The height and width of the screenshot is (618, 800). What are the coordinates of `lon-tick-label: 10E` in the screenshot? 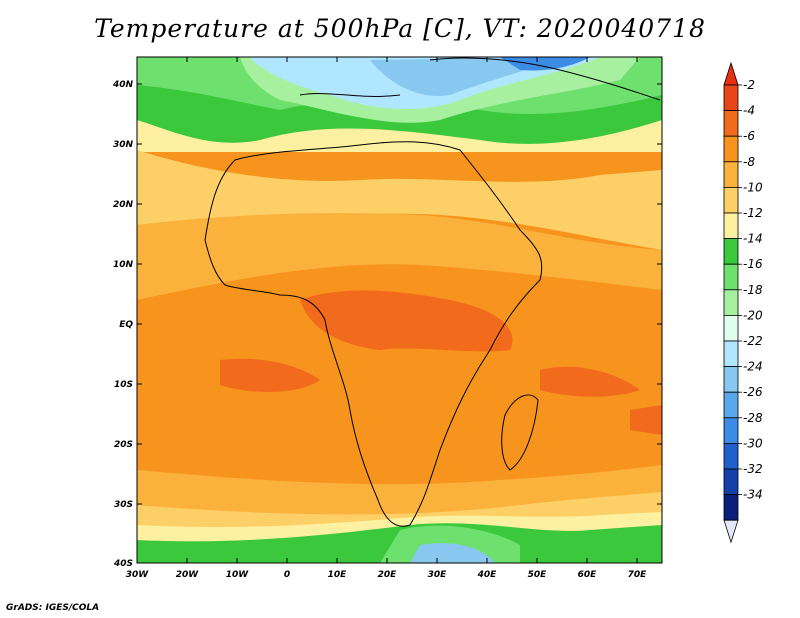 It's located at (338, 575).